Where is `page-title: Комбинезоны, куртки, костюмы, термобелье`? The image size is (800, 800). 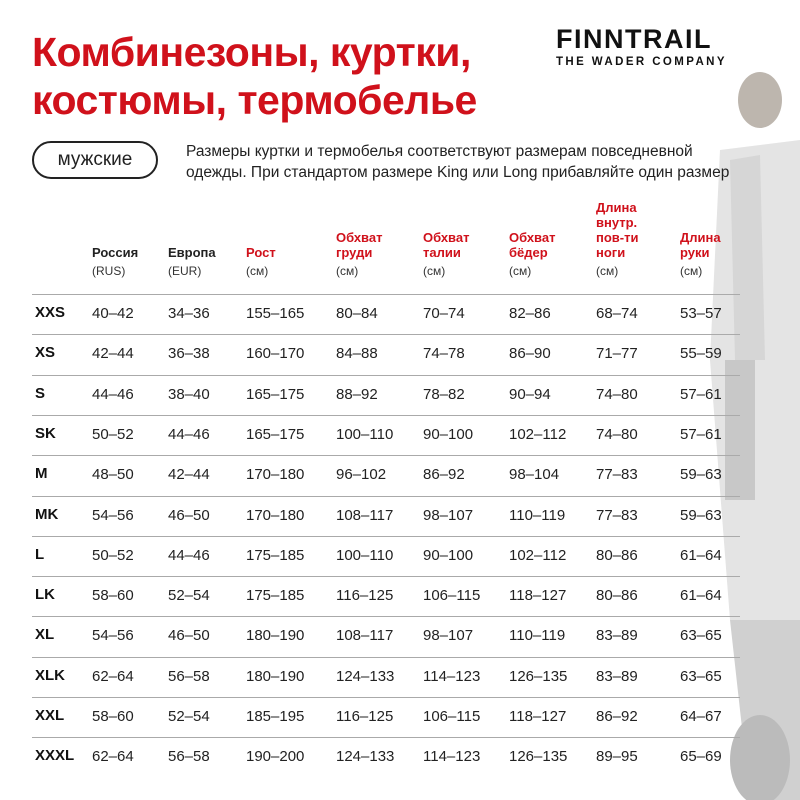
page-title: Комбинезоны, куртки, костюмы, термобелье is located at coordinates (254, 76).